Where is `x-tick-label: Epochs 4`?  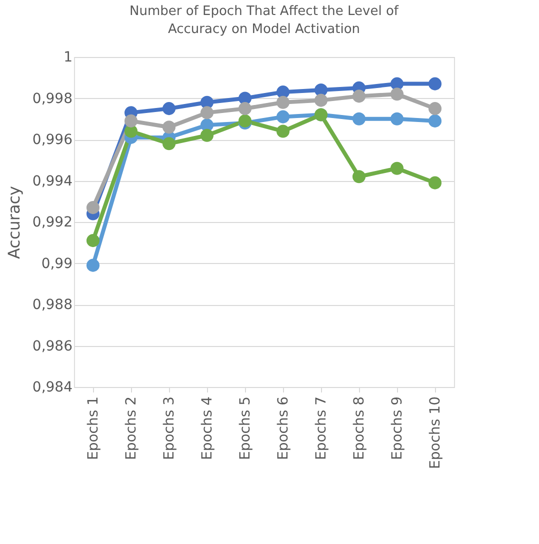
x-tick-label: Epochs 4 is located at coordinates (208, 428).